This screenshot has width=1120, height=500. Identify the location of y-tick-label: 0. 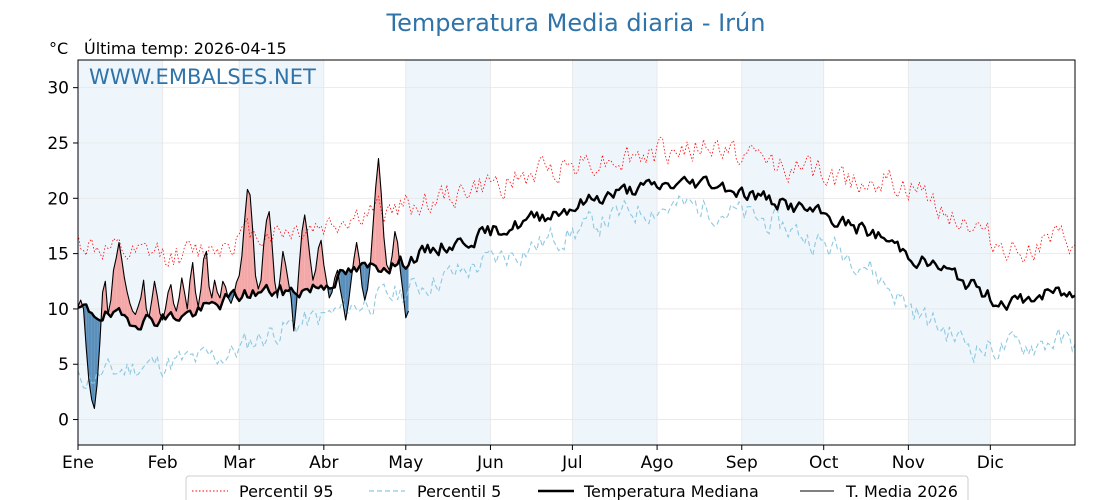
(63, 421).